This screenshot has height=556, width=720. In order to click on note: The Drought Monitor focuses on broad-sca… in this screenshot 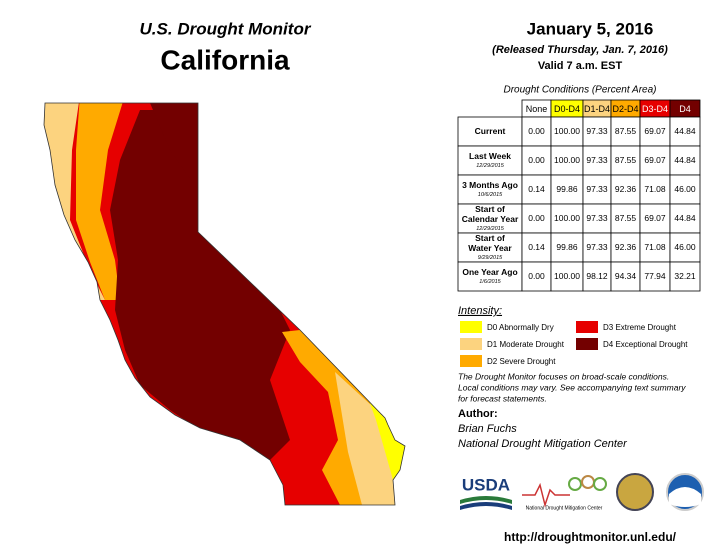, I will do `click(572, 387)`.